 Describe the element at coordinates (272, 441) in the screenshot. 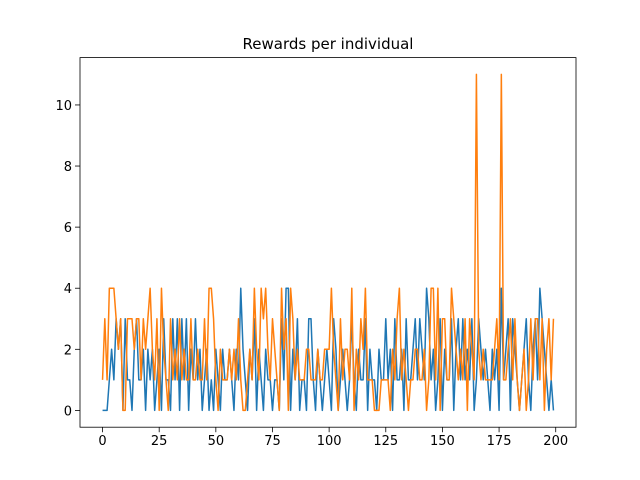

I see `x-tick-label: 75` at that location.